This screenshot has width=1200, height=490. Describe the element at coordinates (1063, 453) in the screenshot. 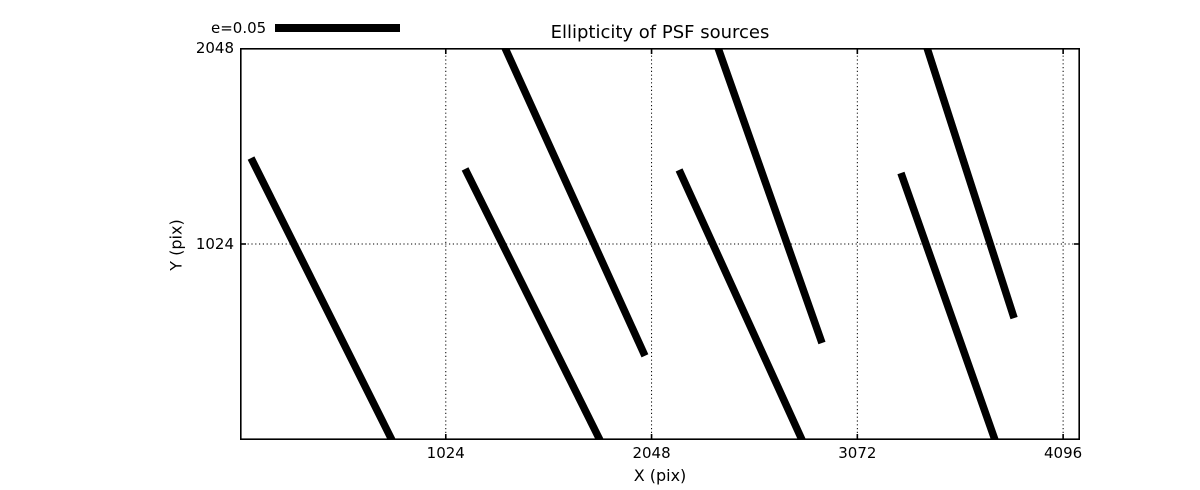

I see `x-tick-label: 4096` at that location.